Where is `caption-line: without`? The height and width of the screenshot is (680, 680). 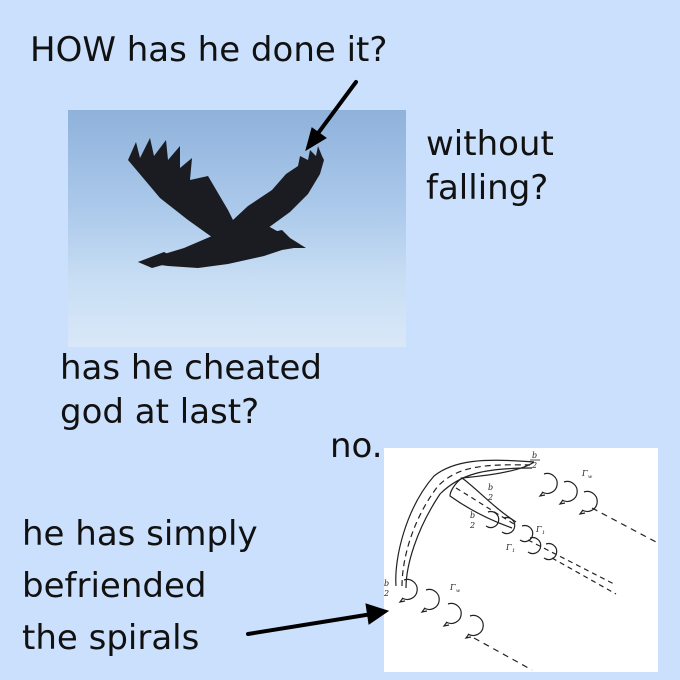
caption-line: without is located at coordinates (490, 144).